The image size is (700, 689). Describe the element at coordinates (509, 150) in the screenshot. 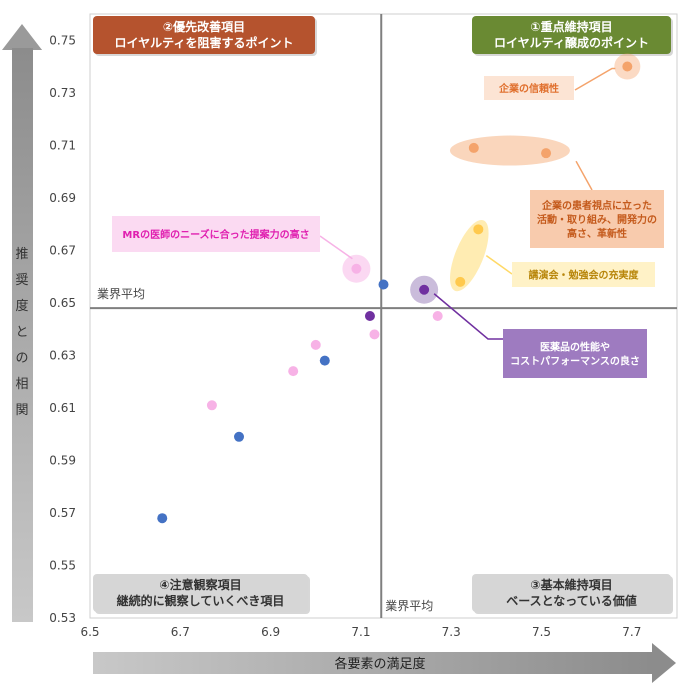

I see `orange-group-ellipse` at that location.